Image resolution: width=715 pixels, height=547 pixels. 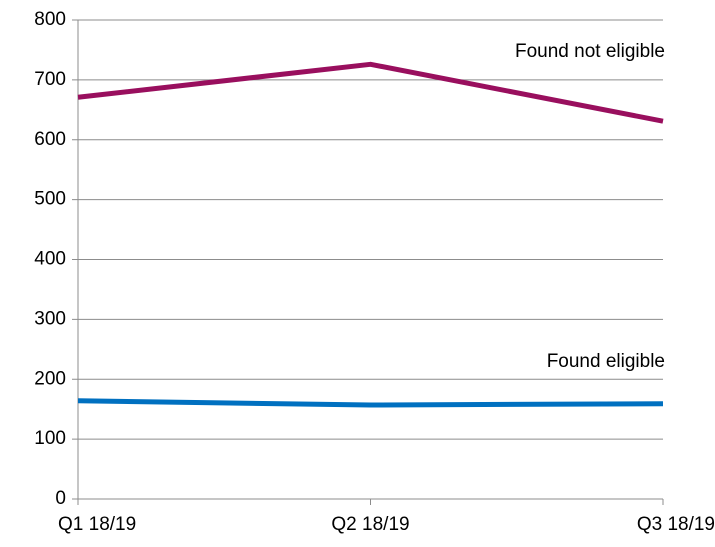 I want to click on x-tick-label: Q1 18/19, so click(x=97, y=524).